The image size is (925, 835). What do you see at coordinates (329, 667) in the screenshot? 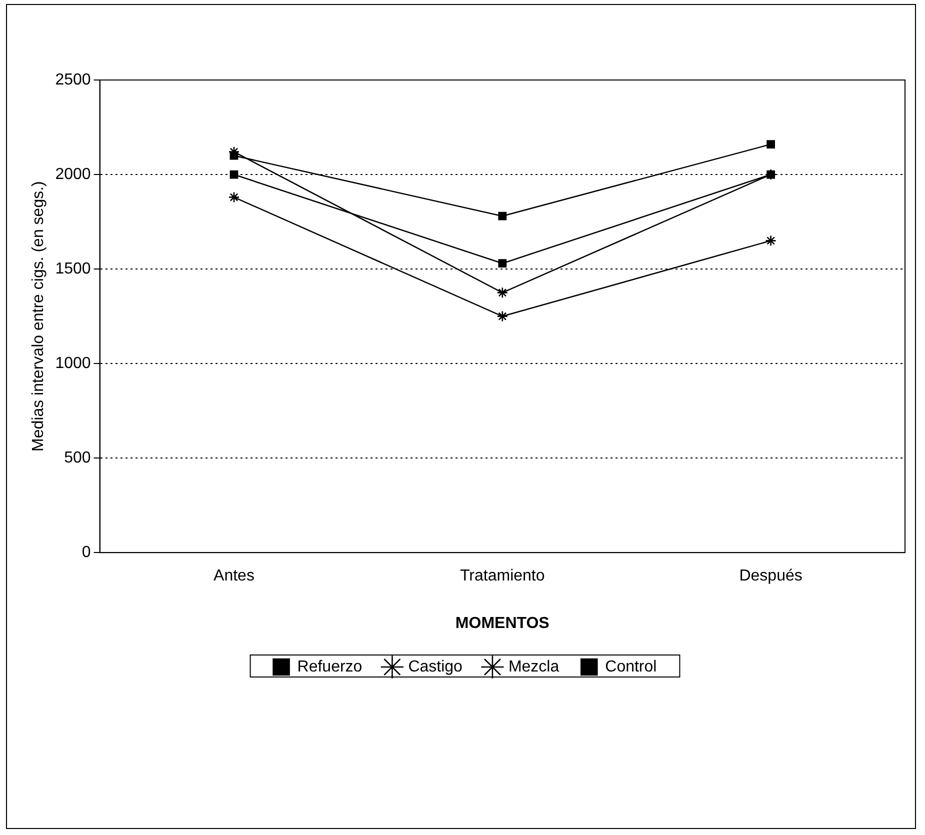
I see `legend-label: Refuerzo` at bounding box center [329, 667].